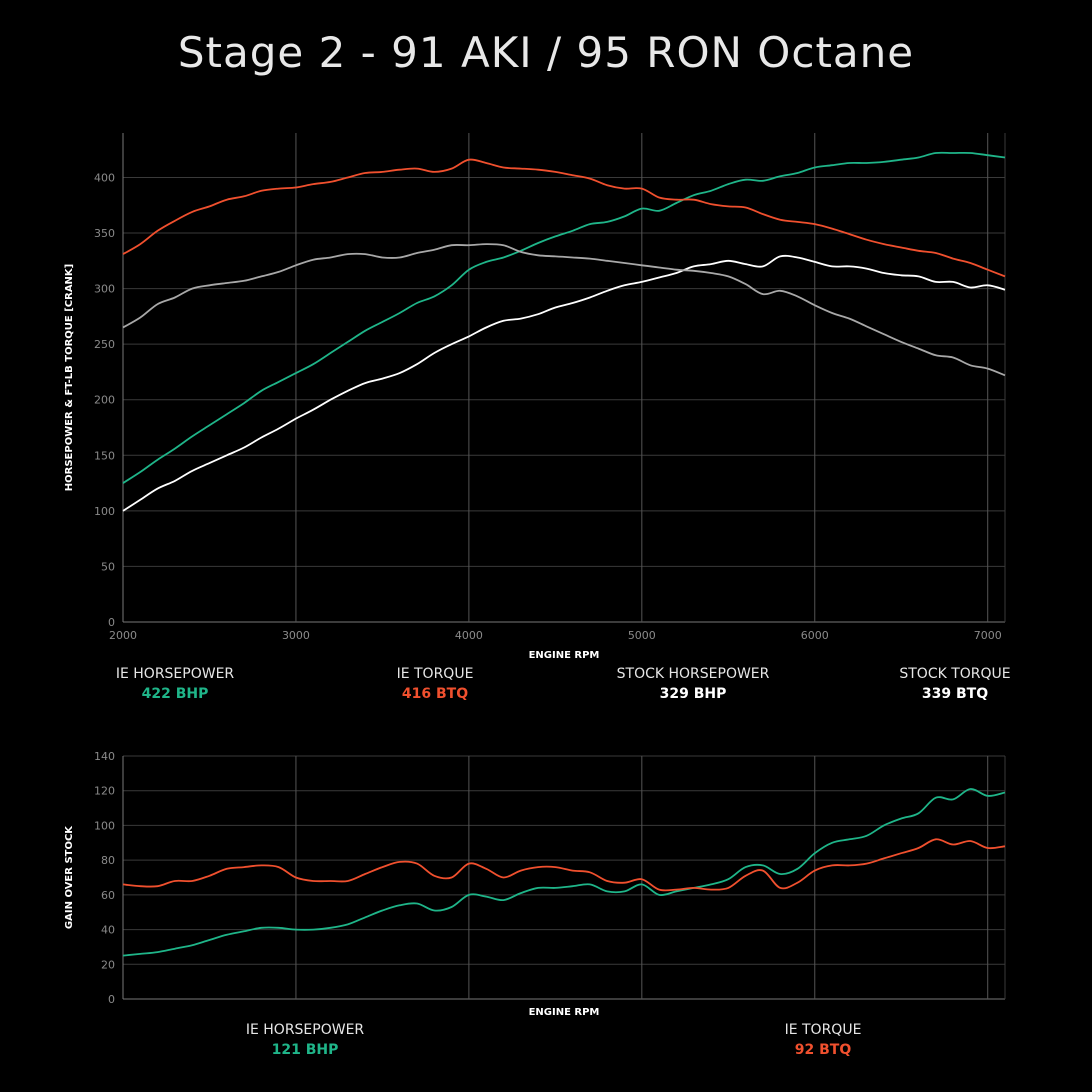 Image resolution: width=1092 pixels, height=1092 pixels. Describe the element at coordinates (546, 52) in the screenshot. I see `chart-title: Stage 2 - 91 AKI / 95 RON Octane` at that location.